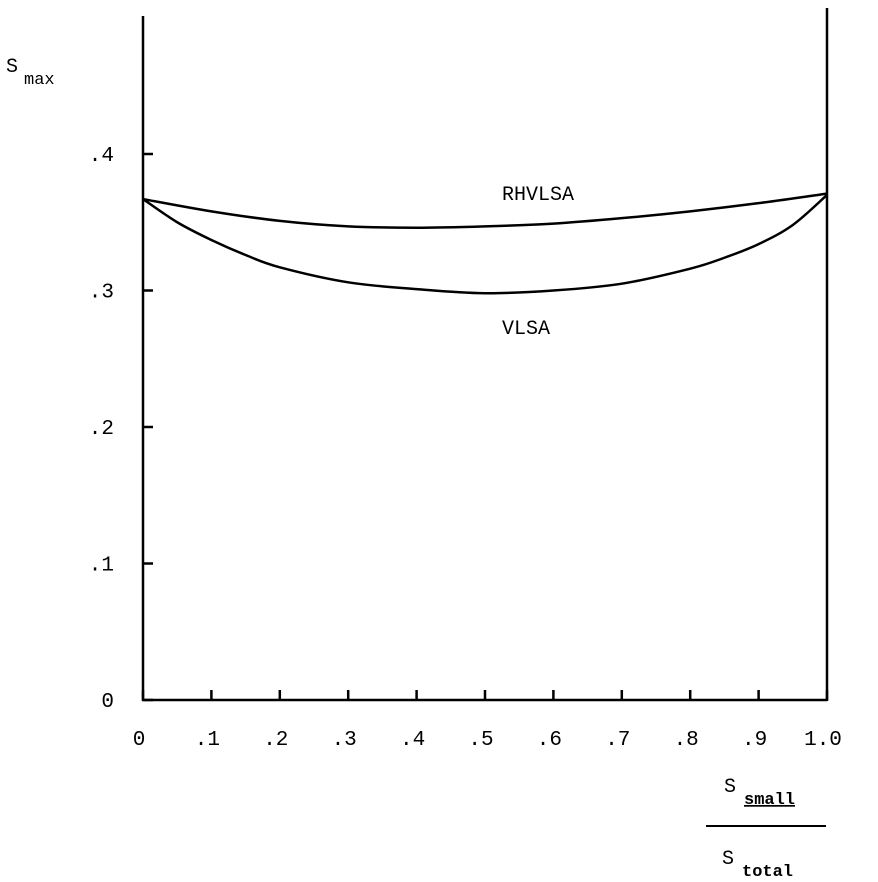 This screenshot has width=878, height=882. Describe the element at coordinates (207, 740) in the screenshot. I see `x-tick-label: .1` at that location.